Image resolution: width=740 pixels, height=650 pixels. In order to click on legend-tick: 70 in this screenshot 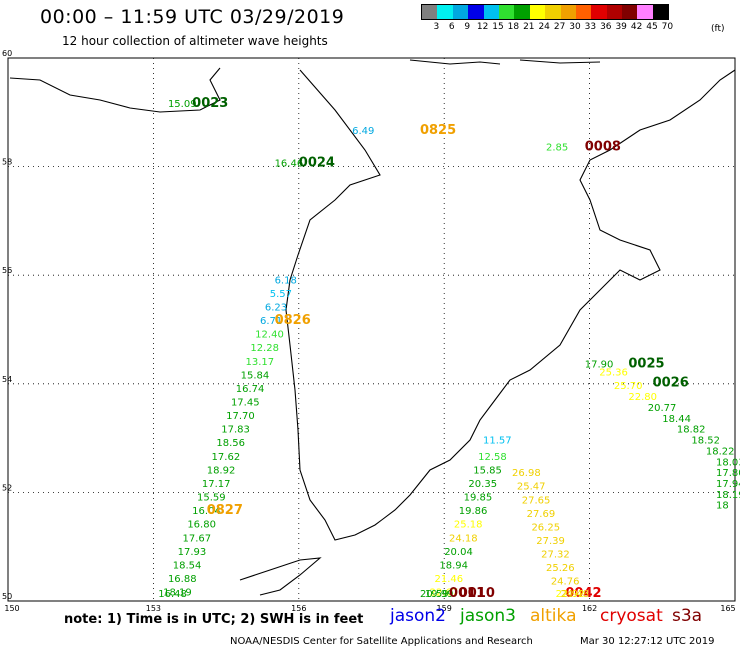, I will do `click(667, 27)`.